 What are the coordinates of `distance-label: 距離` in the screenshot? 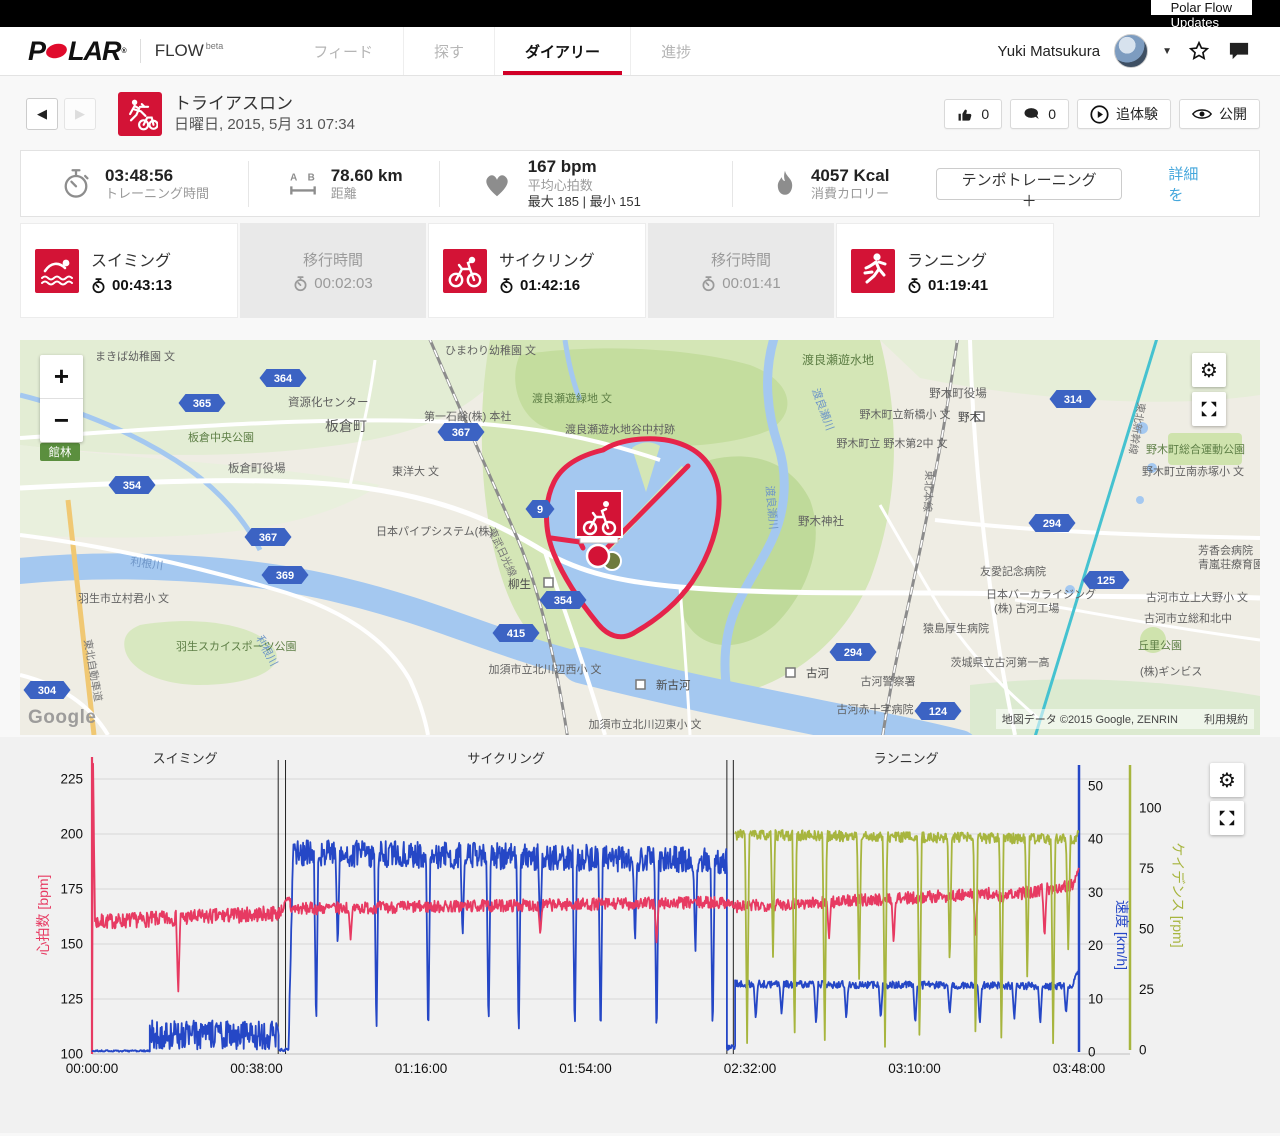 It's located at (343, 193).